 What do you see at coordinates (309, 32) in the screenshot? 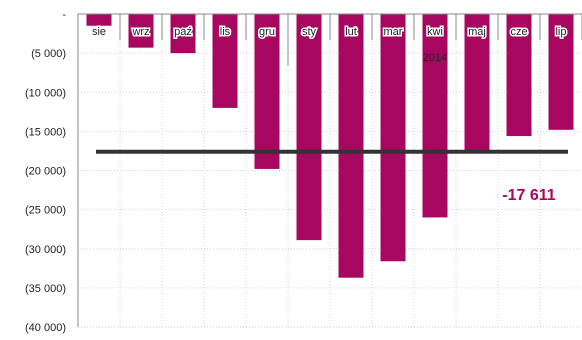
I see `category-label: sty` at bounding box center [309, 32].